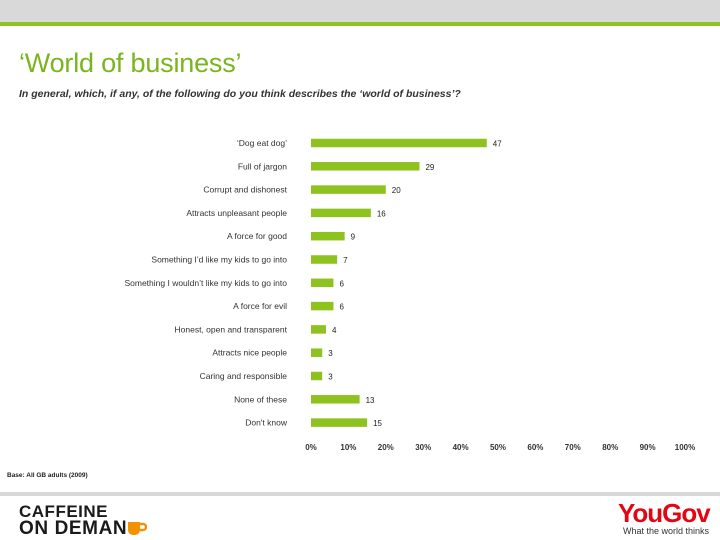 The width and height of the screenshot is (720, 540). Describe the element at coordinates (266, 423) in the screenshot. I see `category-label: Don't know` at that location.